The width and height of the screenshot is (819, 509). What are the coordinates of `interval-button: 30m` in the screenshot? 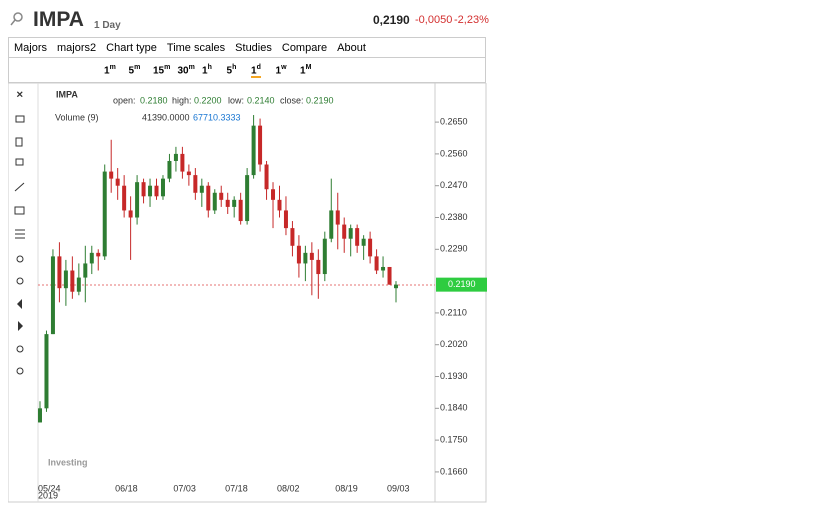 It's located at (186, 70).